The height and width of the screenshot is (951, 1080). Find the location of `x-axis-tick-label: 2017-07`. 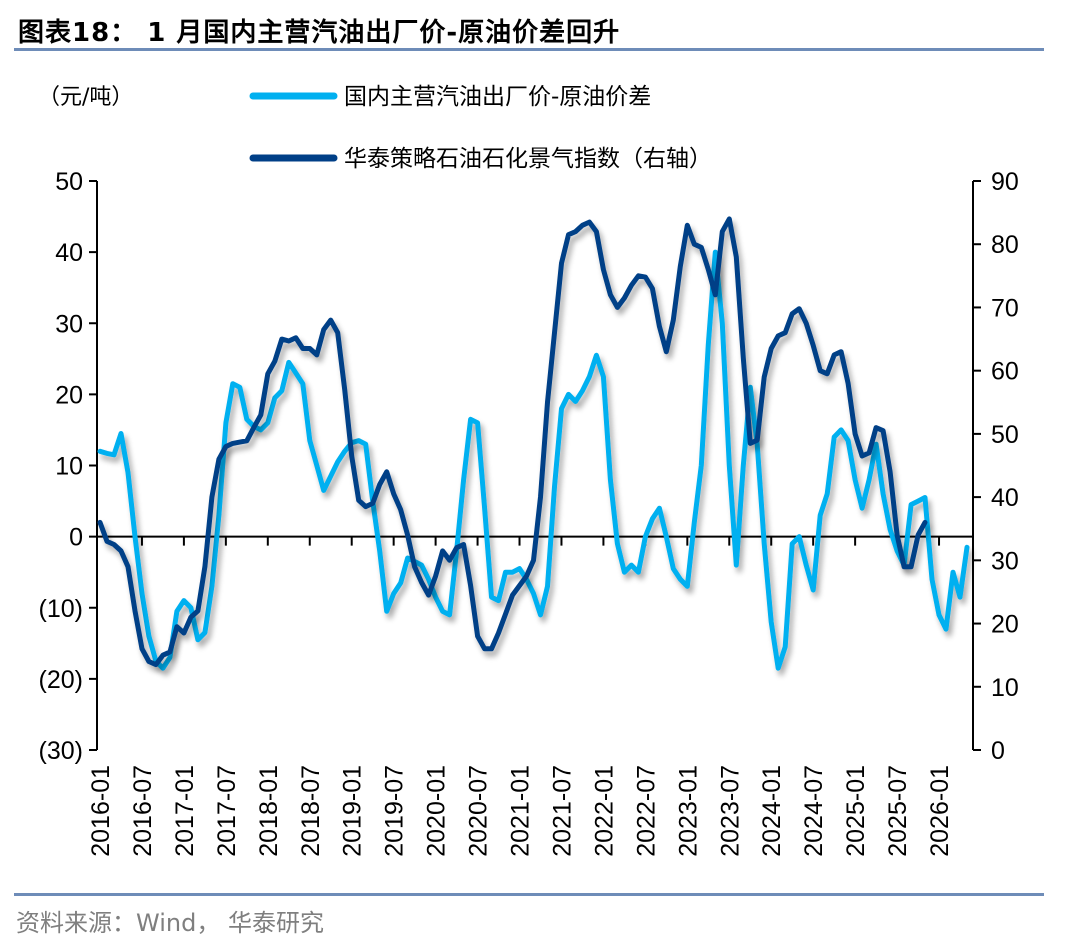

x-axis-tick-label: 2017-07 is located at coordinates (227, 811).